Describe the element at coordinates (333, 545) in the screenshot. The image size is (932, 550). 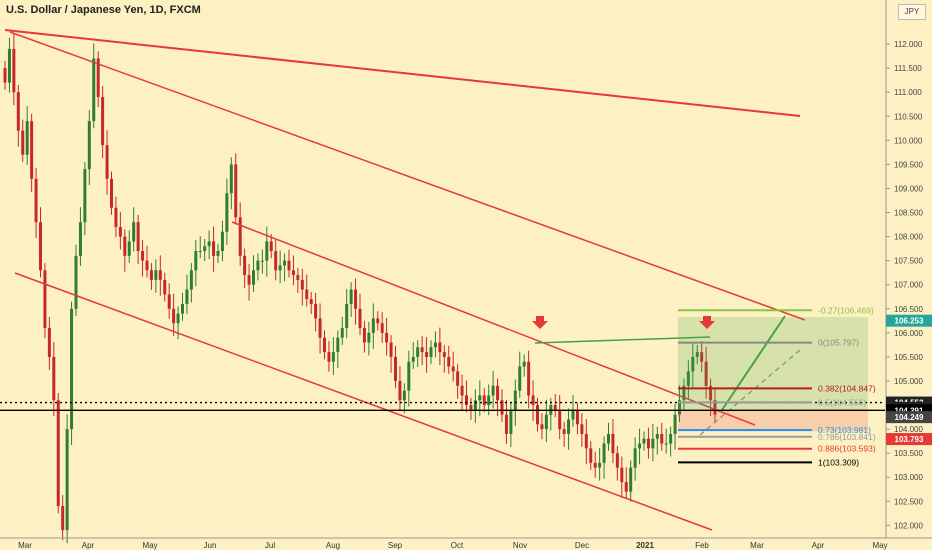
I see `x-tick-label: Aug` at that location.